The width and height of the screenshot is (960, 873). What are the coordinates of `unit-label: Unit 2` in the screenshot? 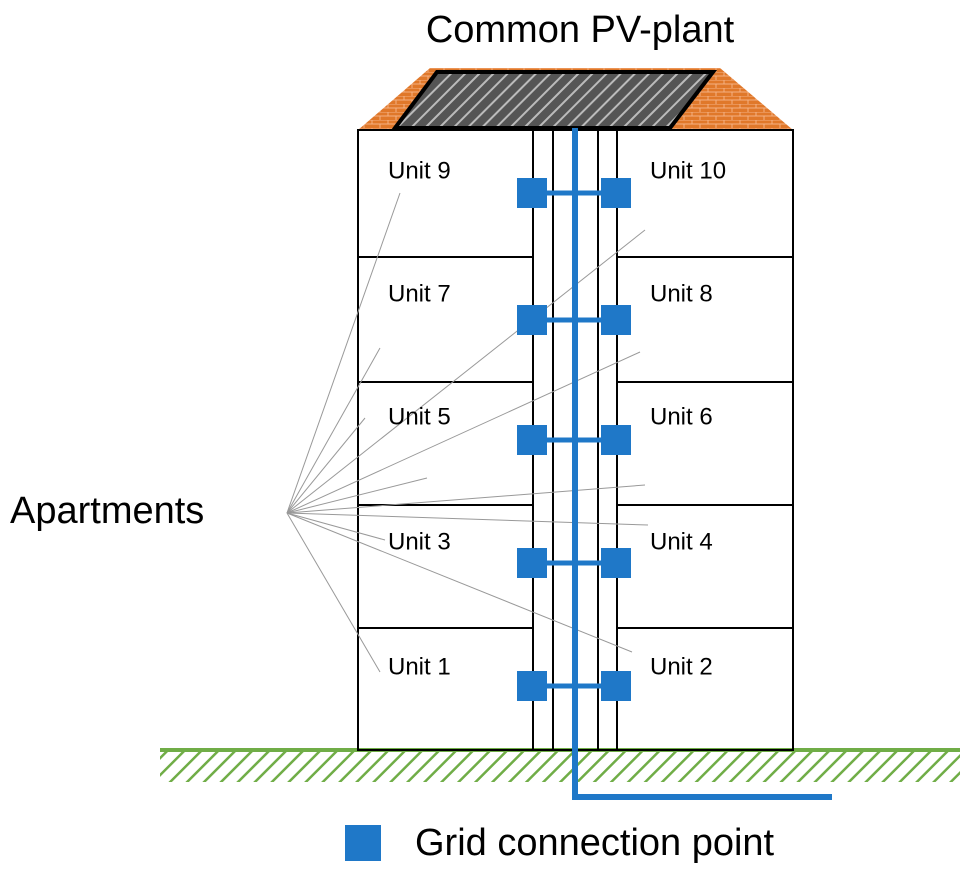 It's located at (681, 666).